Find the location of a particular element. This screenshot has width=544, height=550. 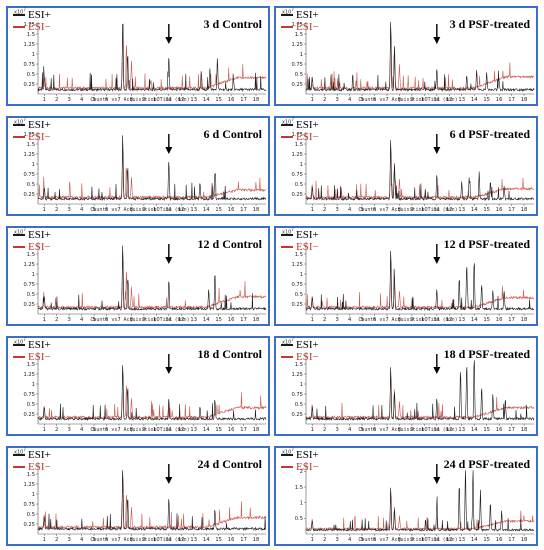

y-tick-label: 0.75 is located at coordinates (297, 285).